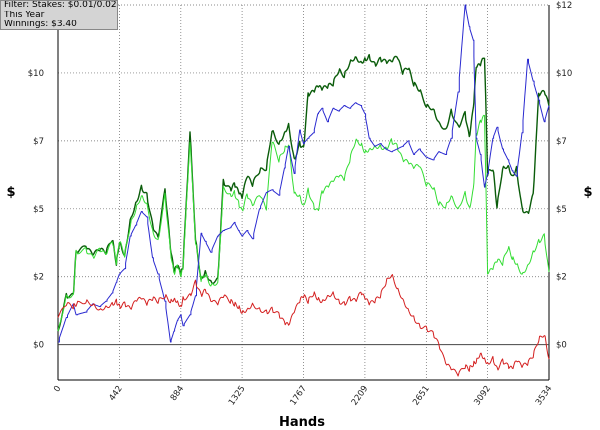  I want to click on y-tick-label-right: $5, so click(561, 210).